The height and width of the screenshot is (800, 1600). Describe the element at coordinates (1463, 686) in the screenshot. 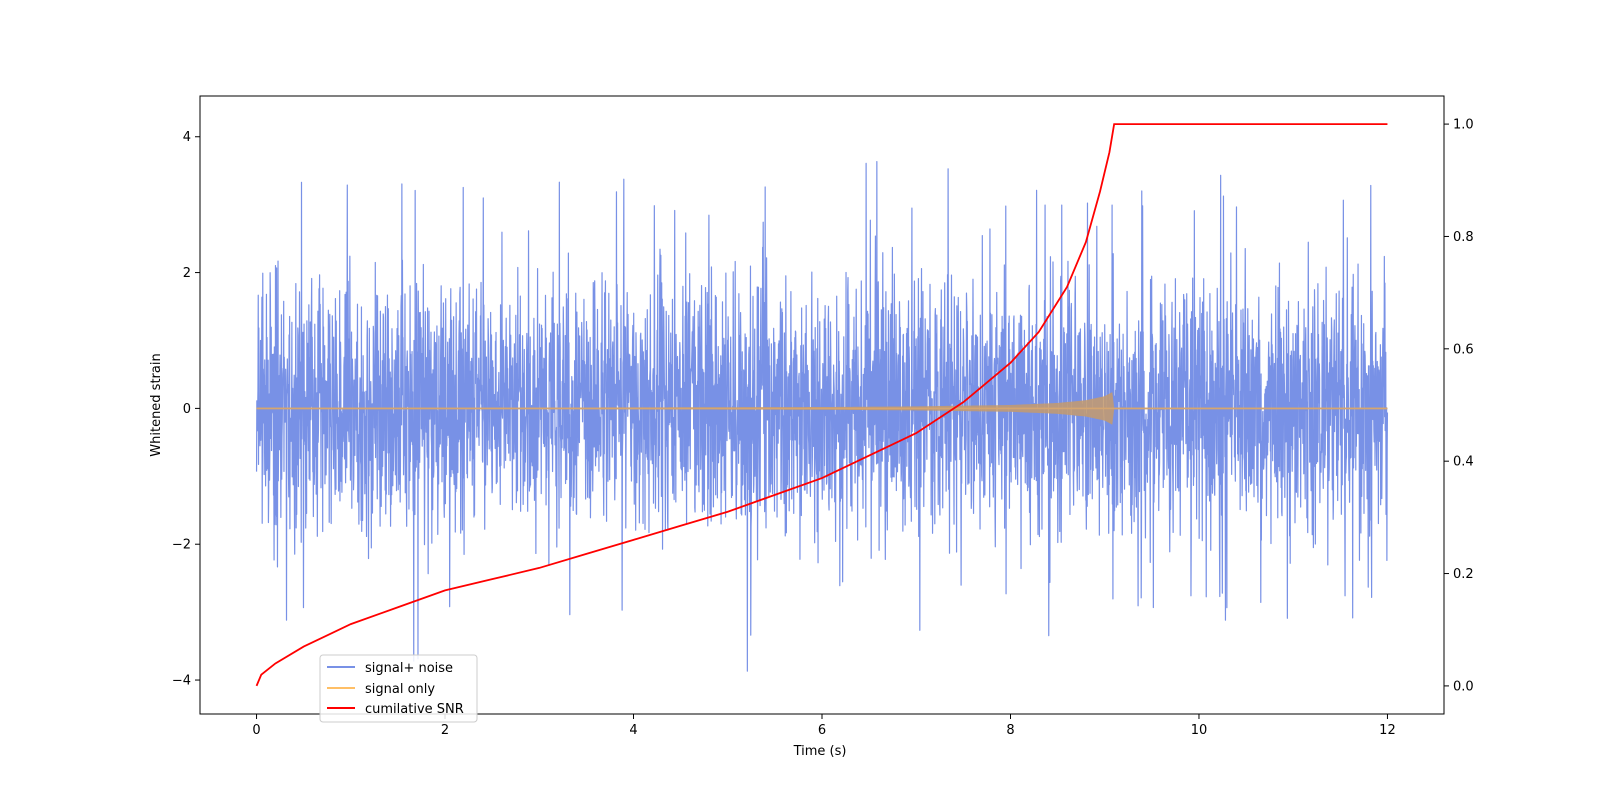

I see `y2-tick-label: 0.0` at that location.